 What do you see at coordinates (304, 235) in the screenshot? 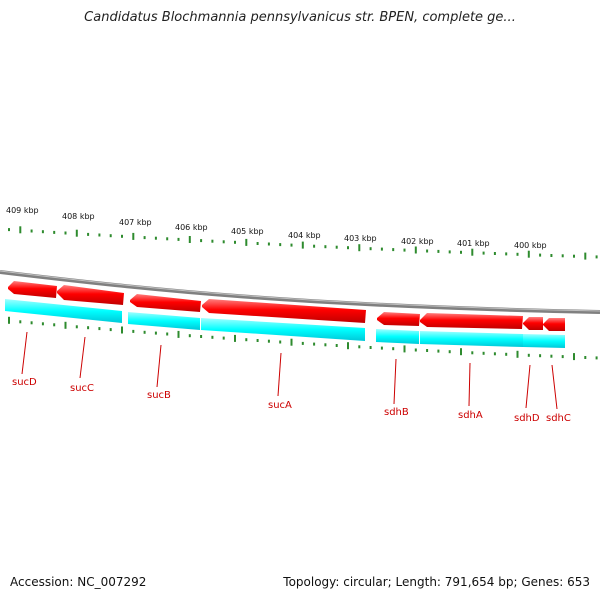
I see `kbp-label: 404 kbp` at bounding box center [304, 235].